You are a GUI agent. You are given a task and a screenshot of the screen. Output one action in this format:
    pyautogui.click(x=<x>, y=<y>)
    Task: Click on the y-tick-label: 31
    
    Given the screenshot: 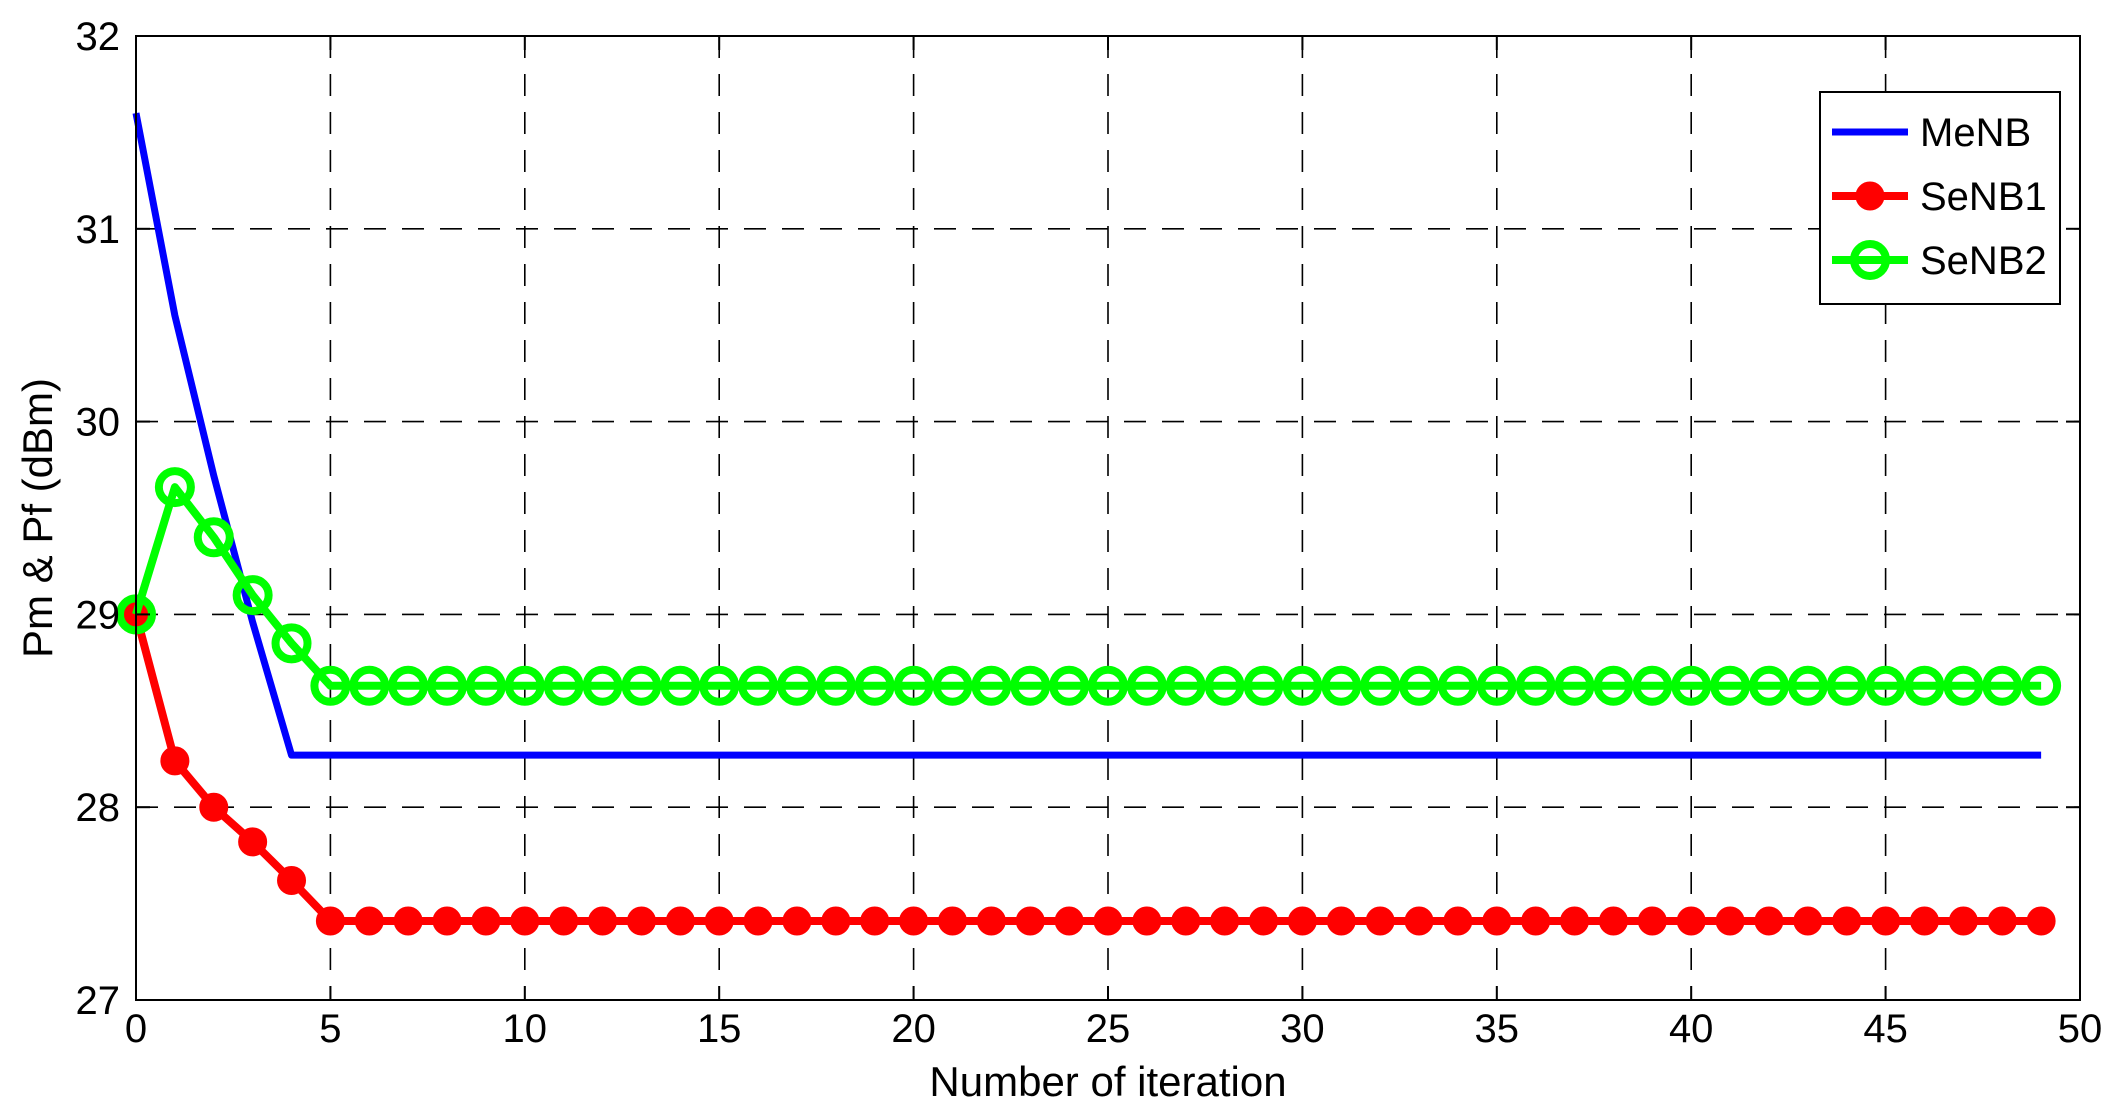 What is the action you would take?
    pyautogui.click(x=98, y=230)
    